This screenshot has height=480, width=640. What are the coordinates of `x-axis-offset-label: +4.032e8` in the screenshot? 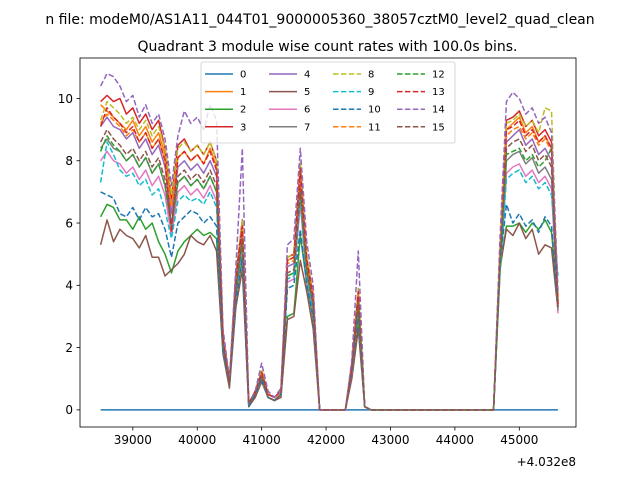 It's located at (546, 462).